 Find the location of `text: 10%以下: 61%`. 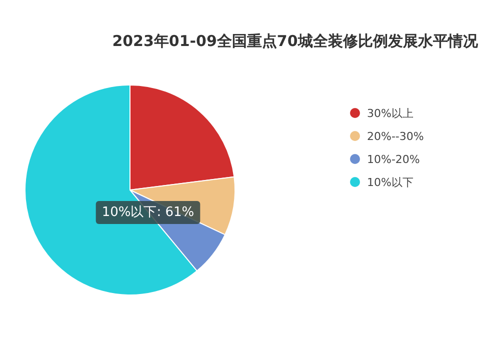

text: 10%以下: 61% is located at coordinates (148, 212).